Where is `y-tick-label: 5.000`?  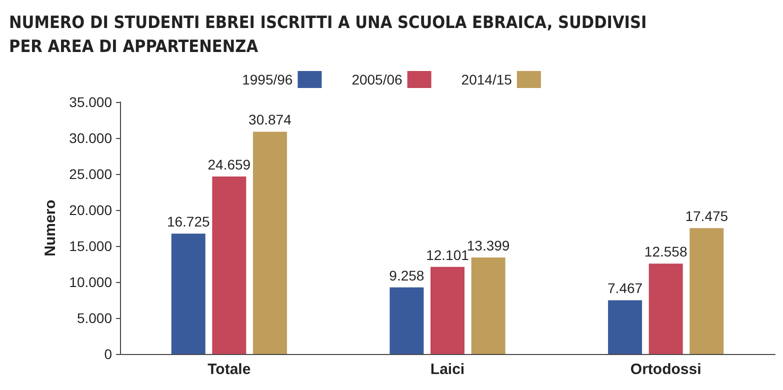 y-tick-label: 5.000 is located at coordinates (94, 318).